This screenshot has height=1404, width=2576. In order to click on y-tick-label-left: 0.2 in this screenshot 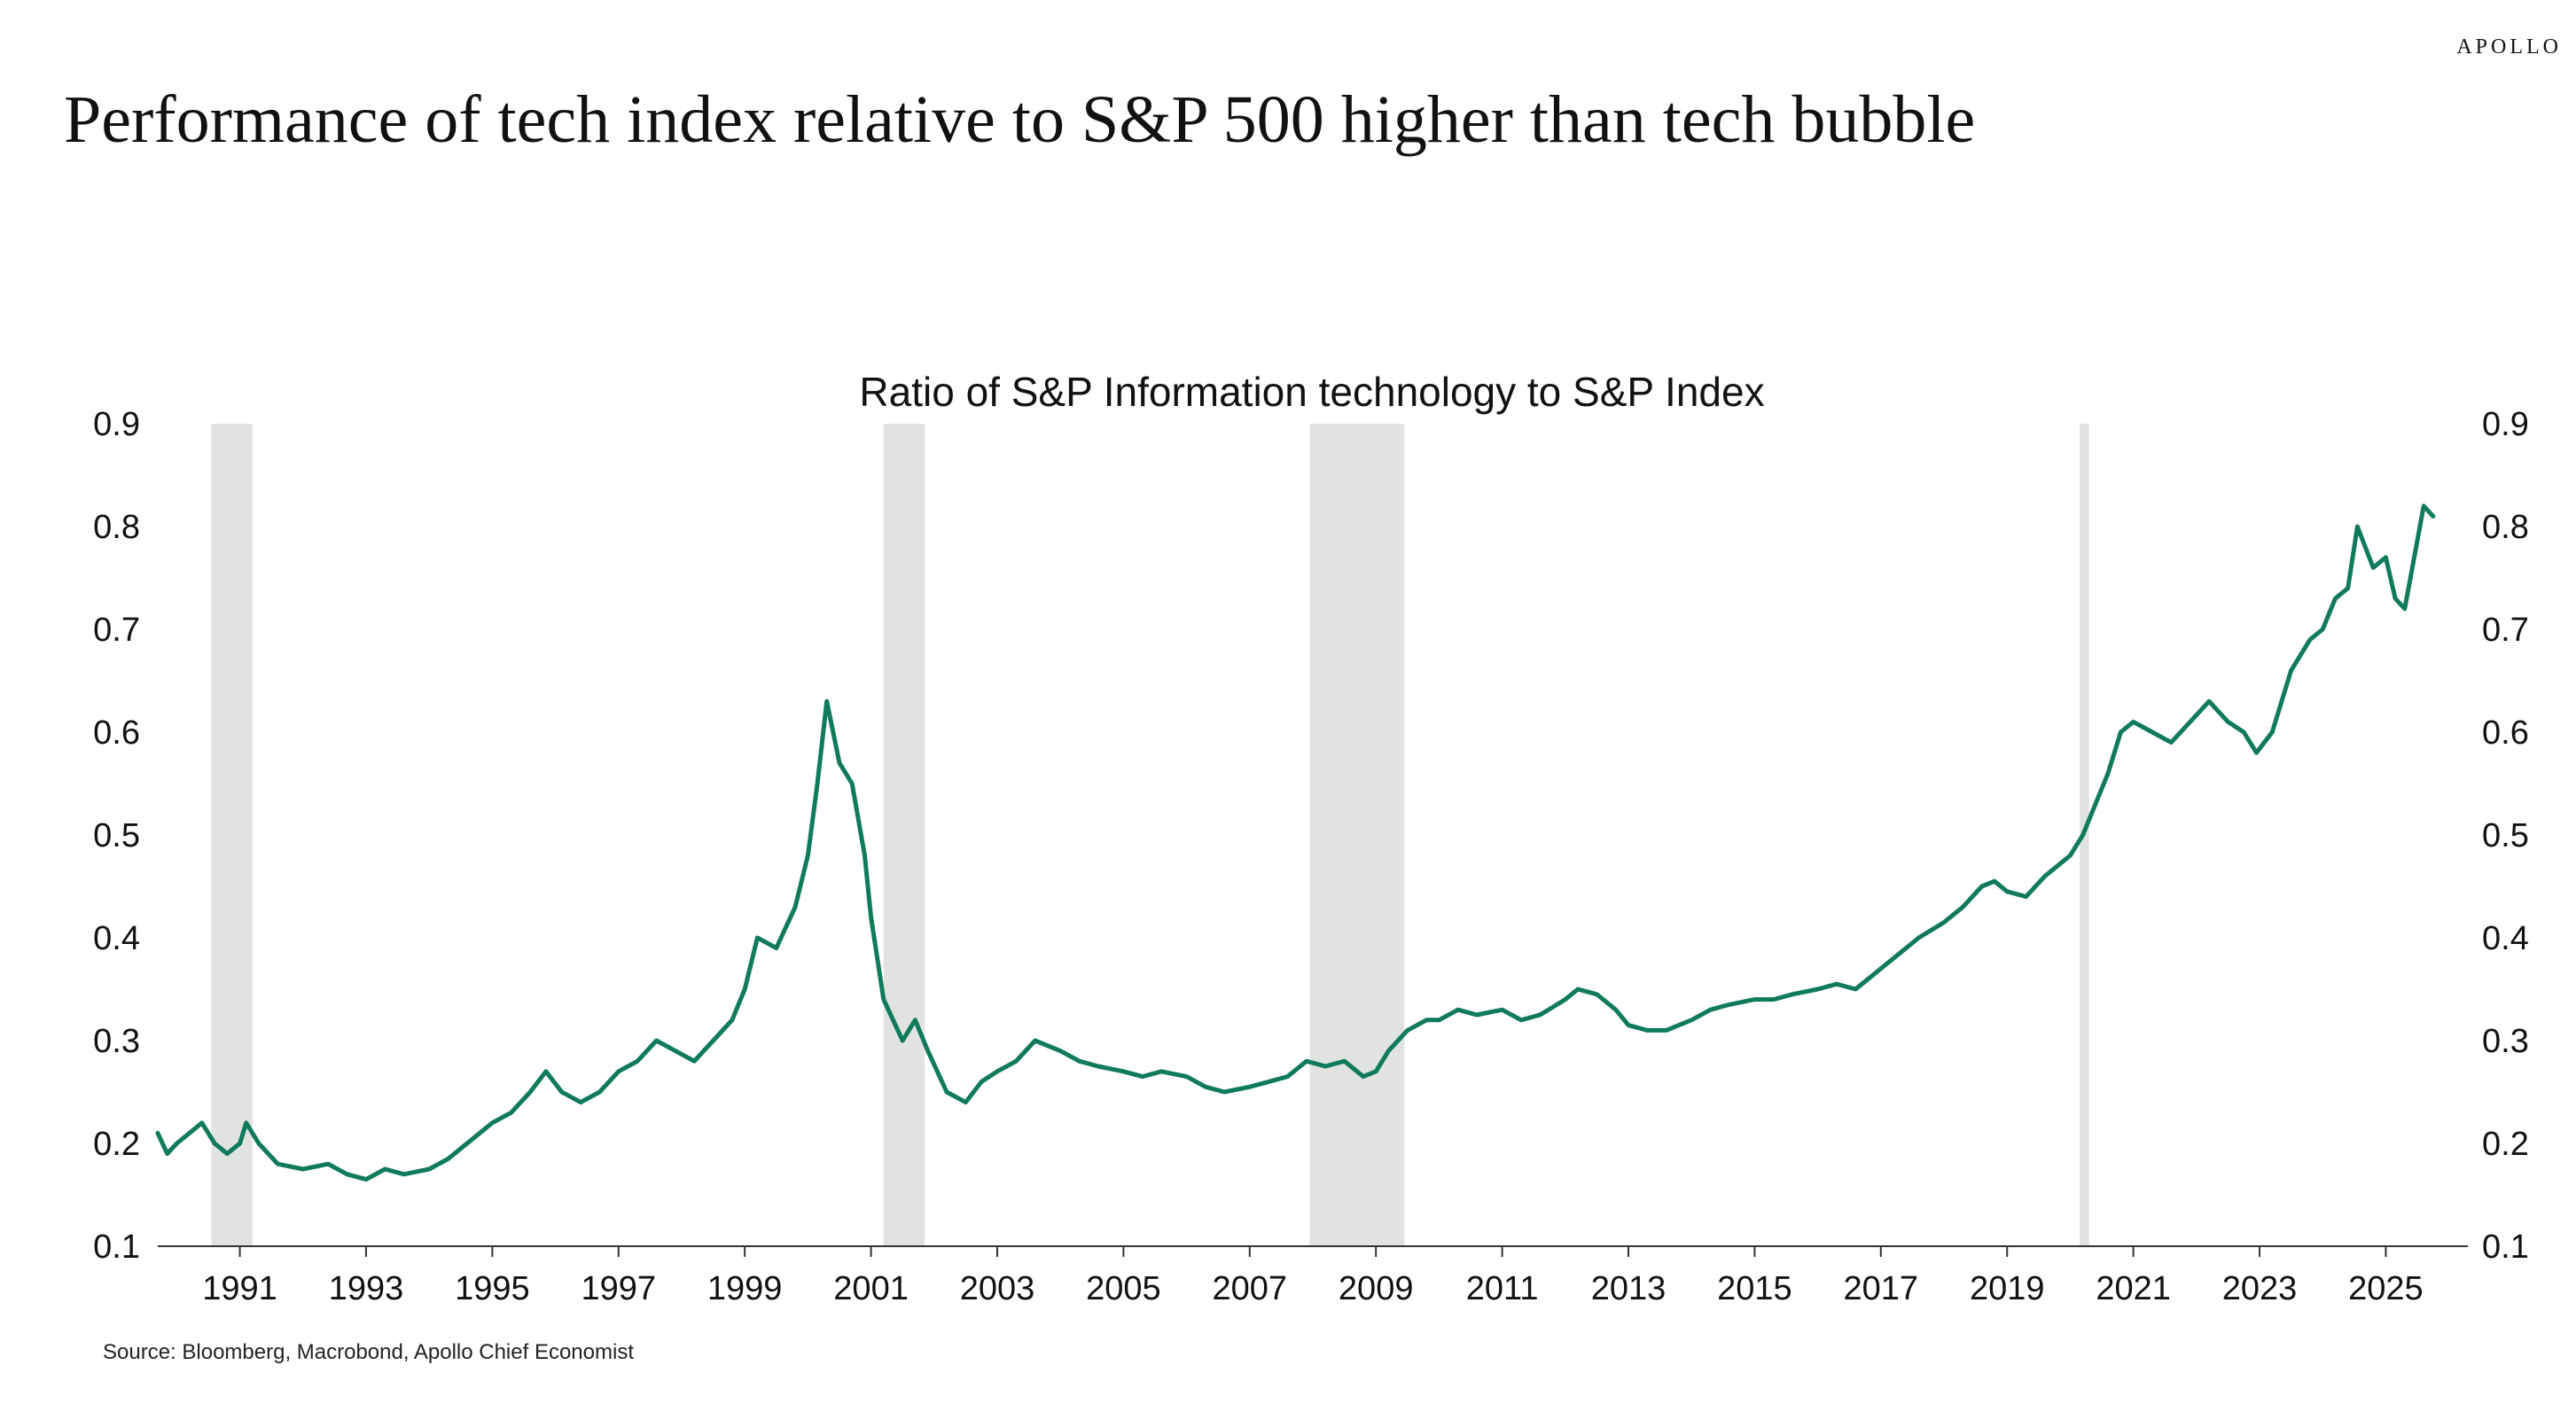, I will do `click(116, 1144)`.